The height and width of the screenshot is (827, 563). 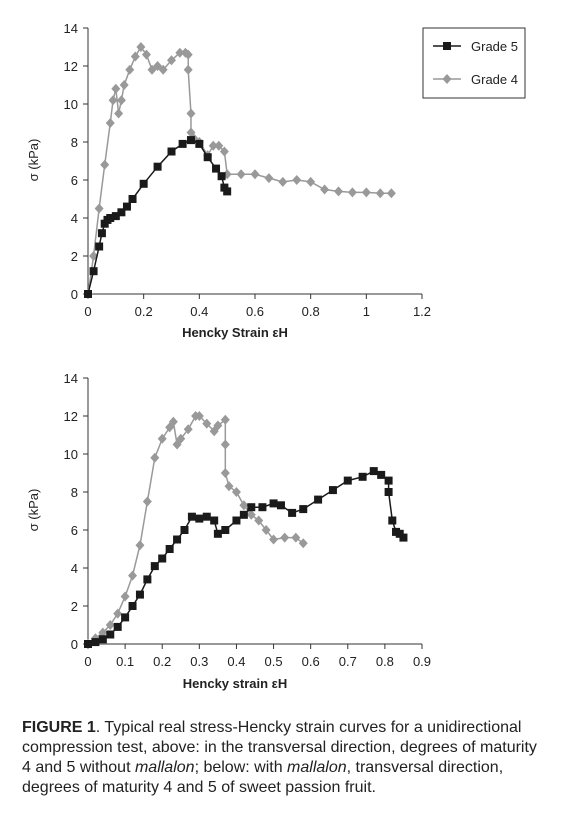 What do you see at coordinates (74, 294) in the screenshot?
I see `y-tick-label: 0` at bounding box center [74, 294].